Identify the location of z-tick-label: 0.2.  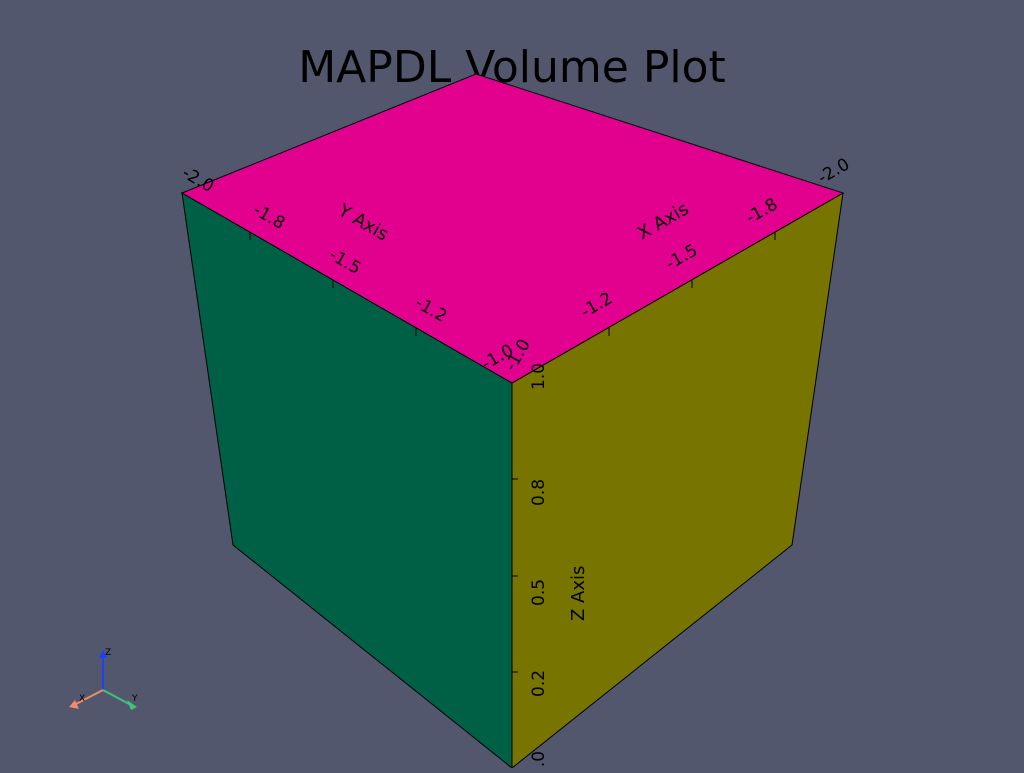
(539, 683).